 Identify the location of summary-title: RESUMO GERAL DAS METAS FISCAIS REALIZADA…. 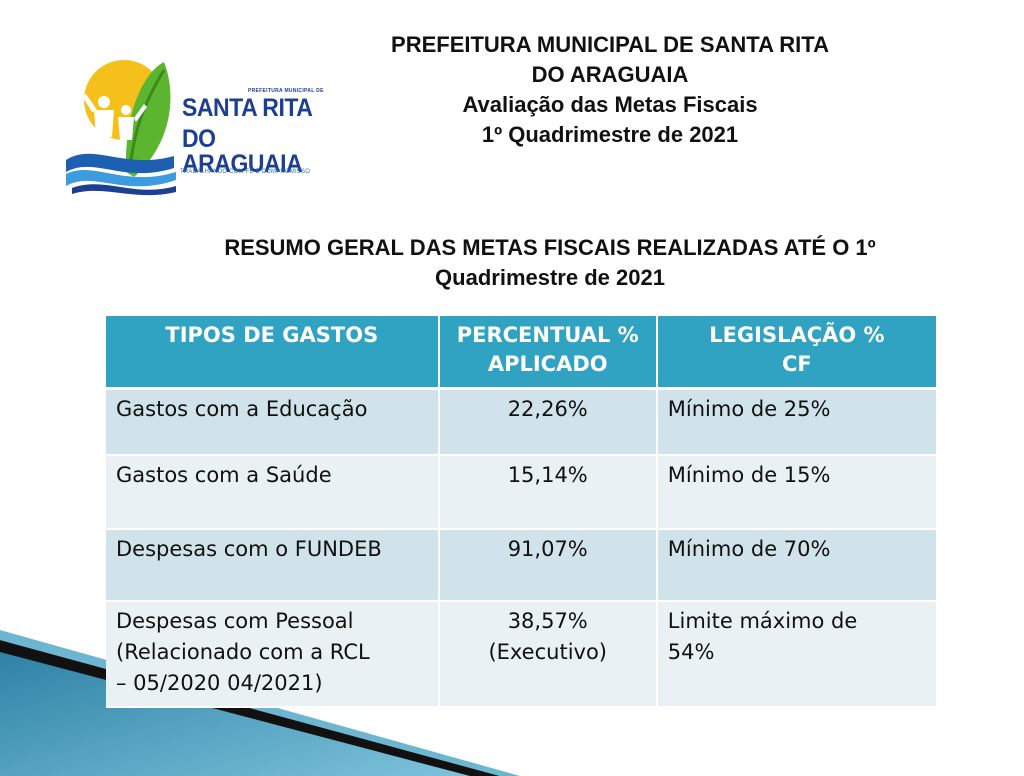
(550, 263).